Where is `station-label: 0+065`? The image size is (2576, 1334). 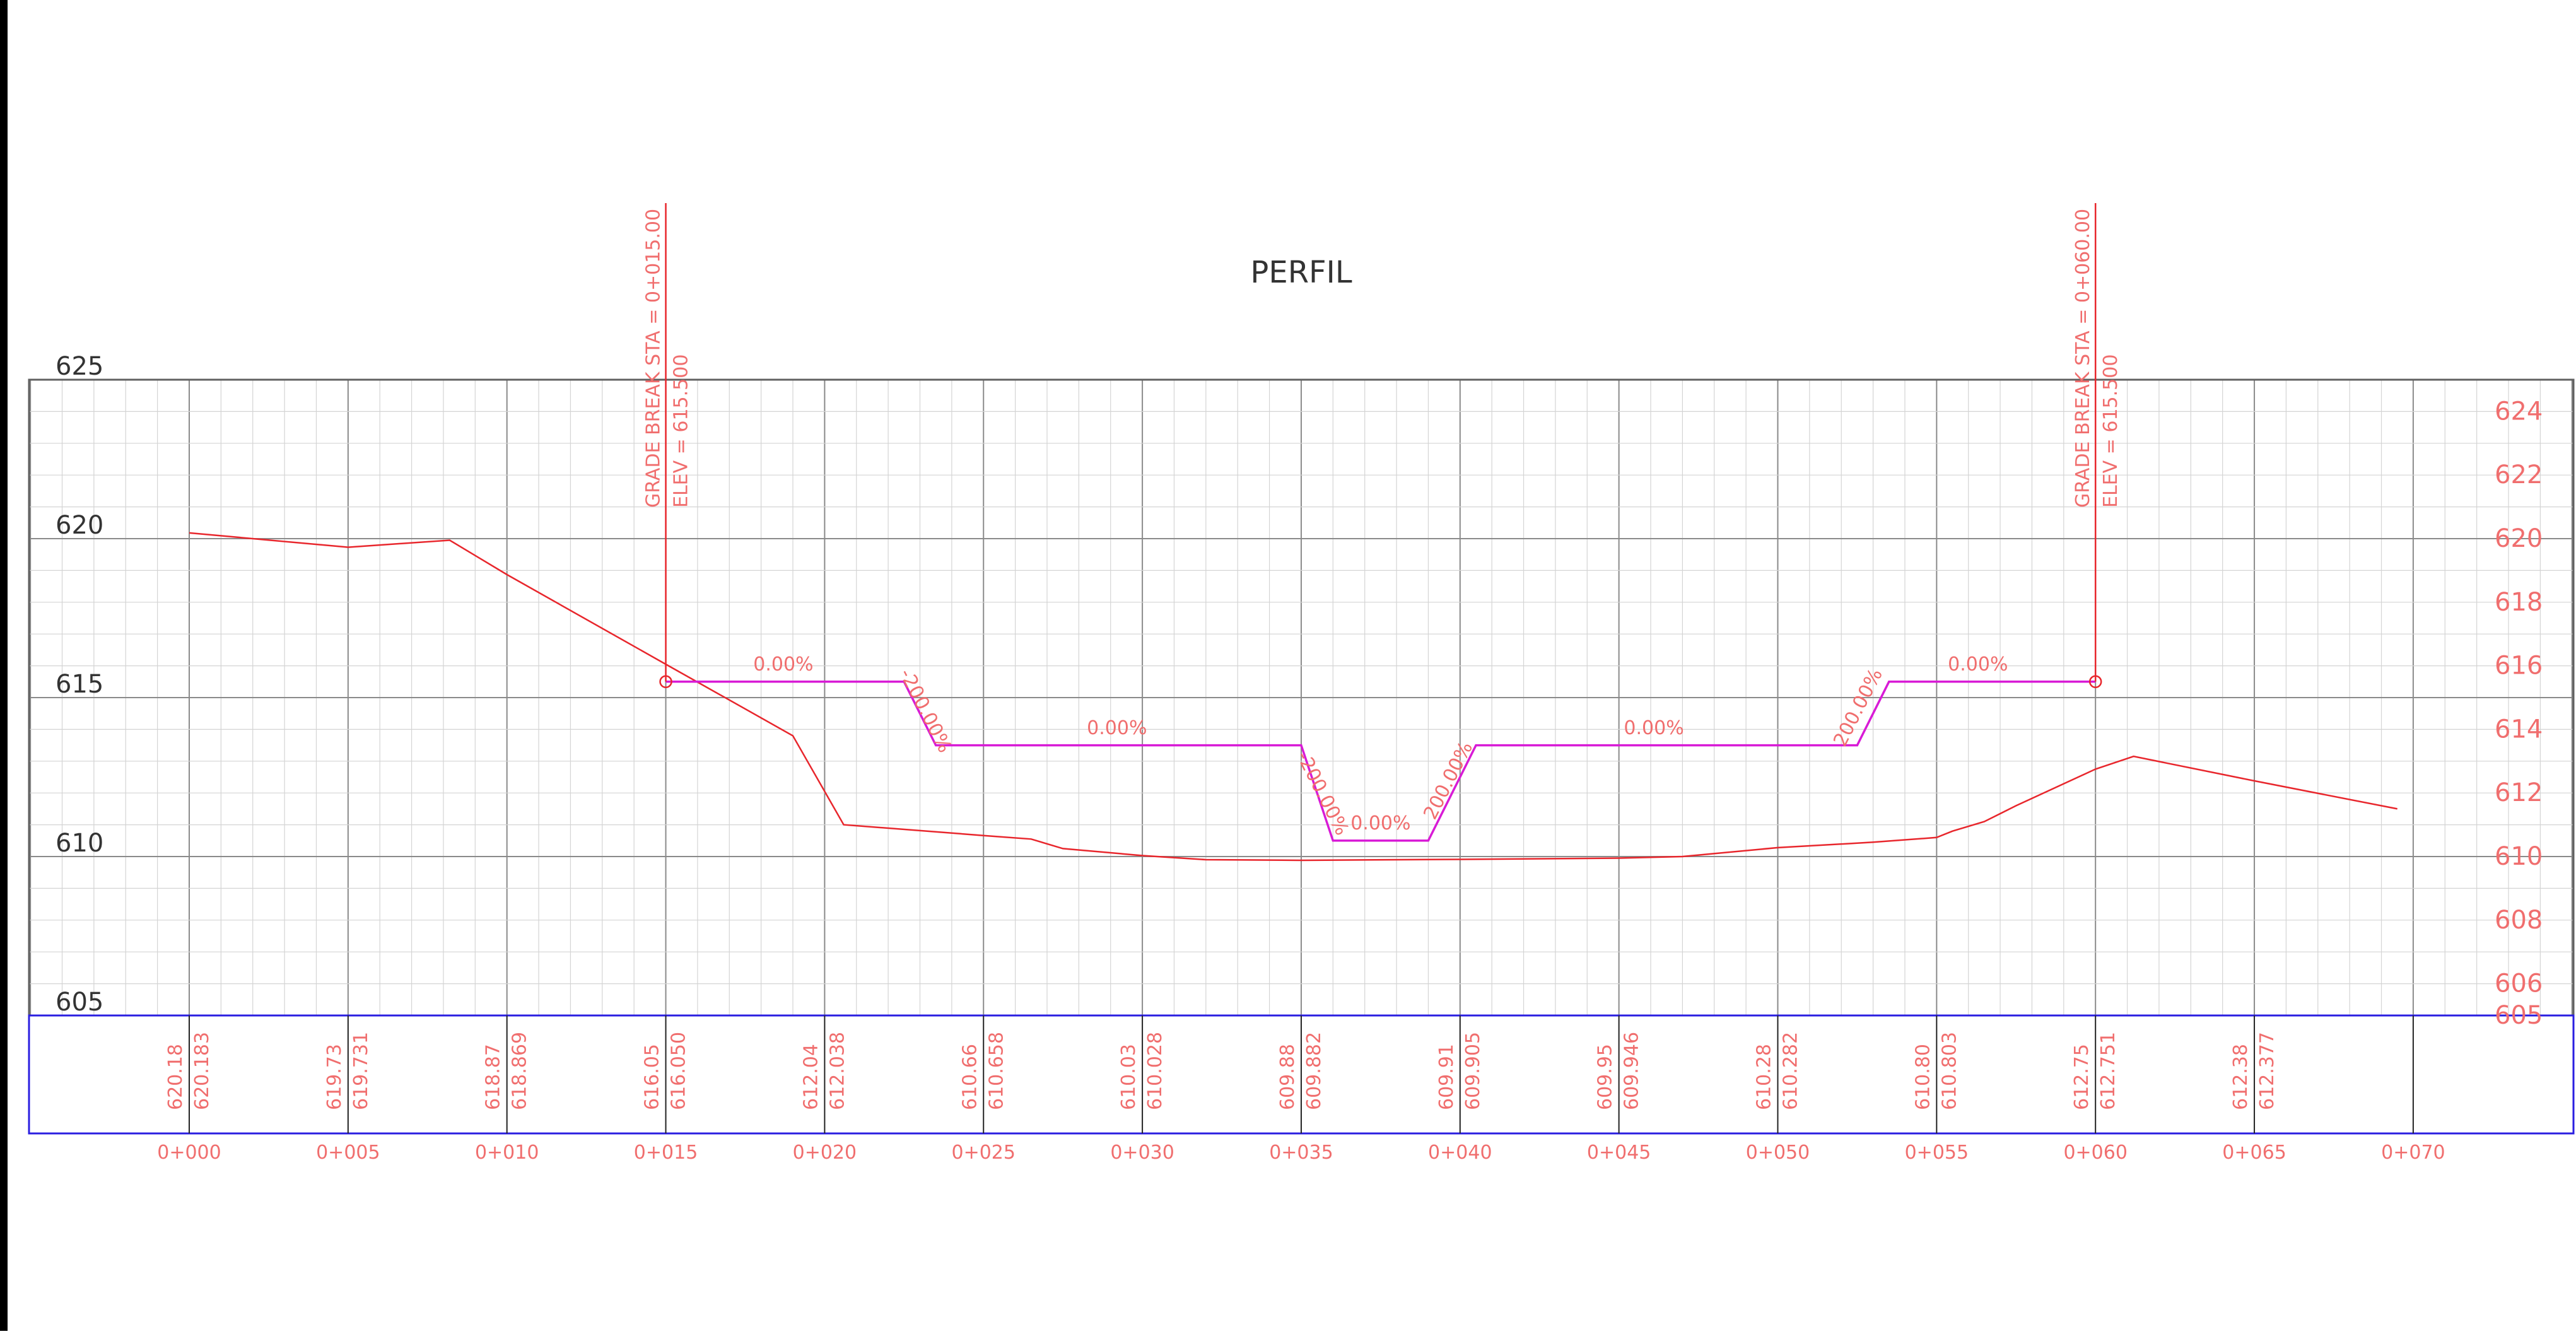
station-label: 0+065 is located at coordinates (2254, 1153).